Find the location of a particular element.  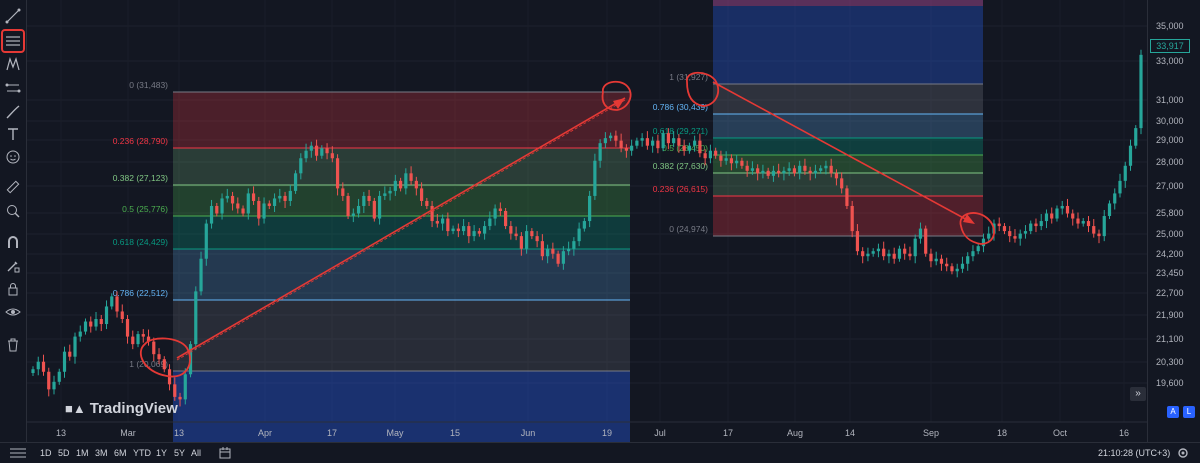

measure-icon is located at coordinates (13, 88).